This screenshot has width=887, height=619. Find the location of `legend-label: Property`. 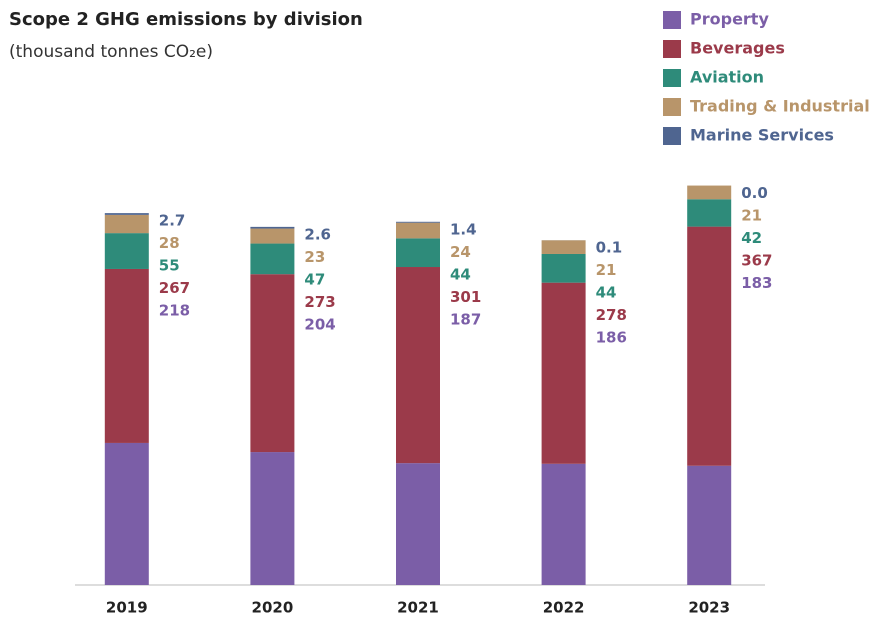

legend-label: Property is located at coordinates (729, 19).